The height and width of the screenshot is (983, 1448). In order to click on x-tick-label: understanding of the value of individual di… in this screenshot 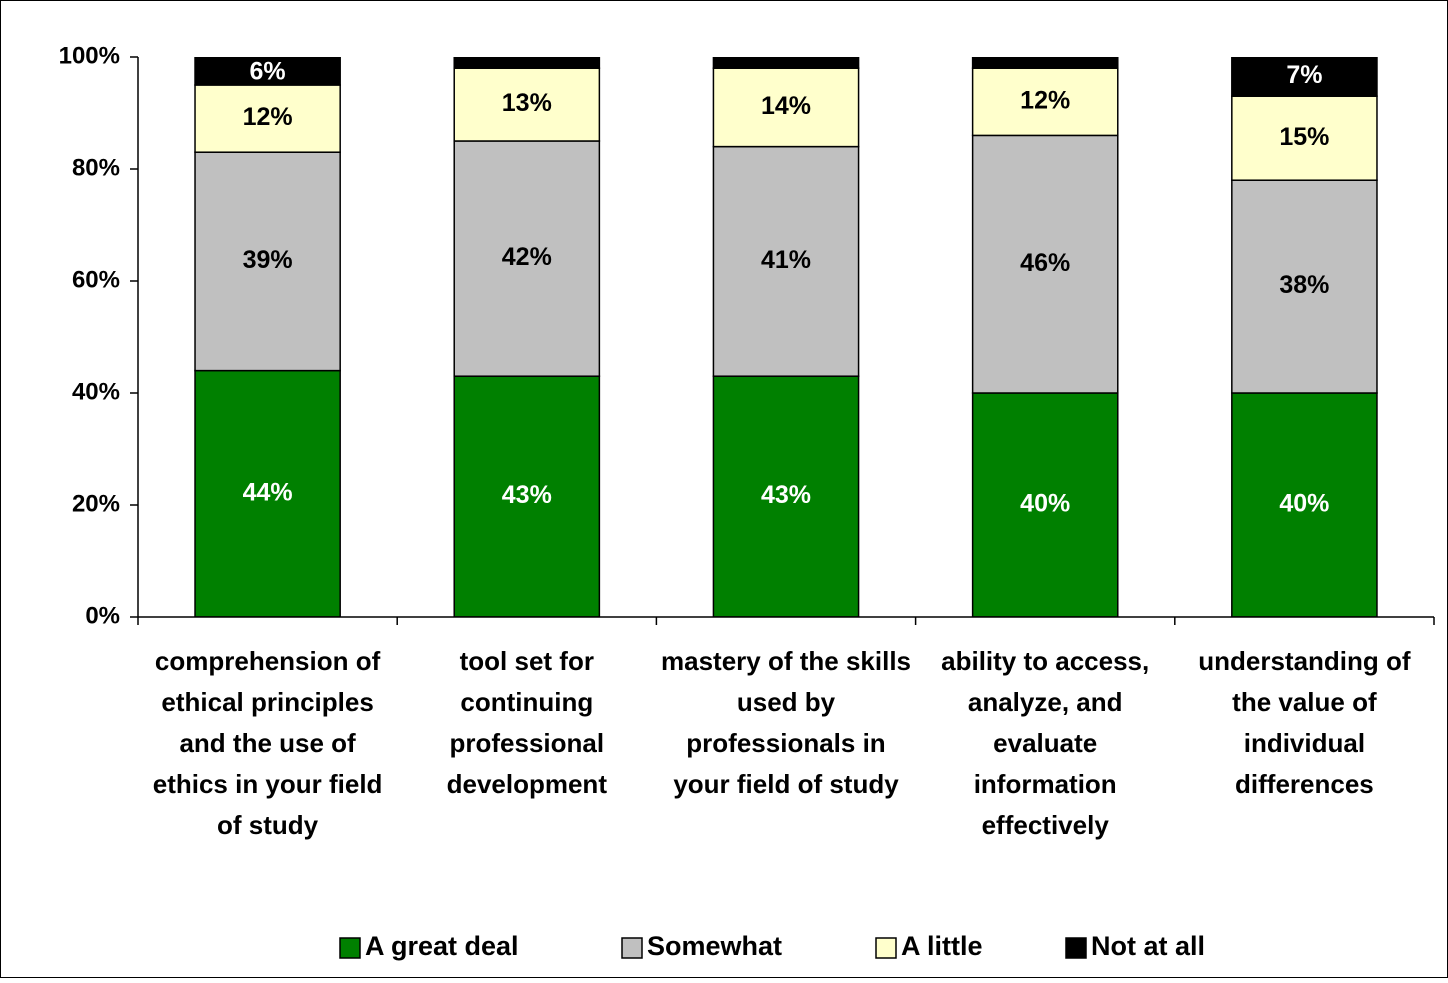, I will do `click(1304, 722)`.